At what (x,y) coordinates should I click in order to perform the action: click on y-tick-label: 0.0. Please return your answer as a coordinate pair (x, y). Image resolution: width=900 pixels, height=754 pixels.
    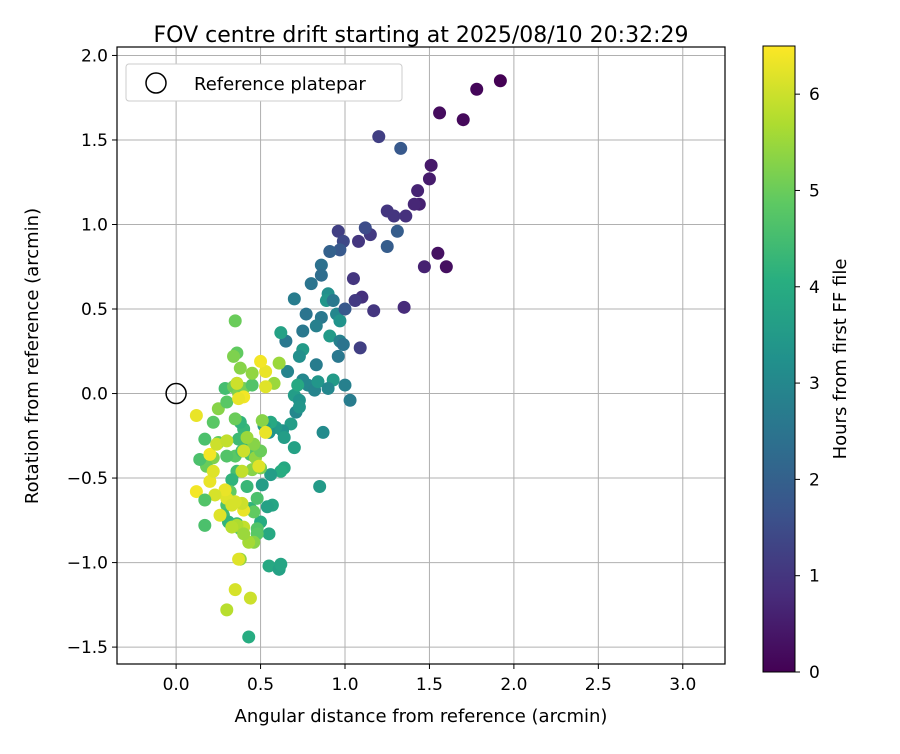
    Looking at the image, I should click on (94, 395).